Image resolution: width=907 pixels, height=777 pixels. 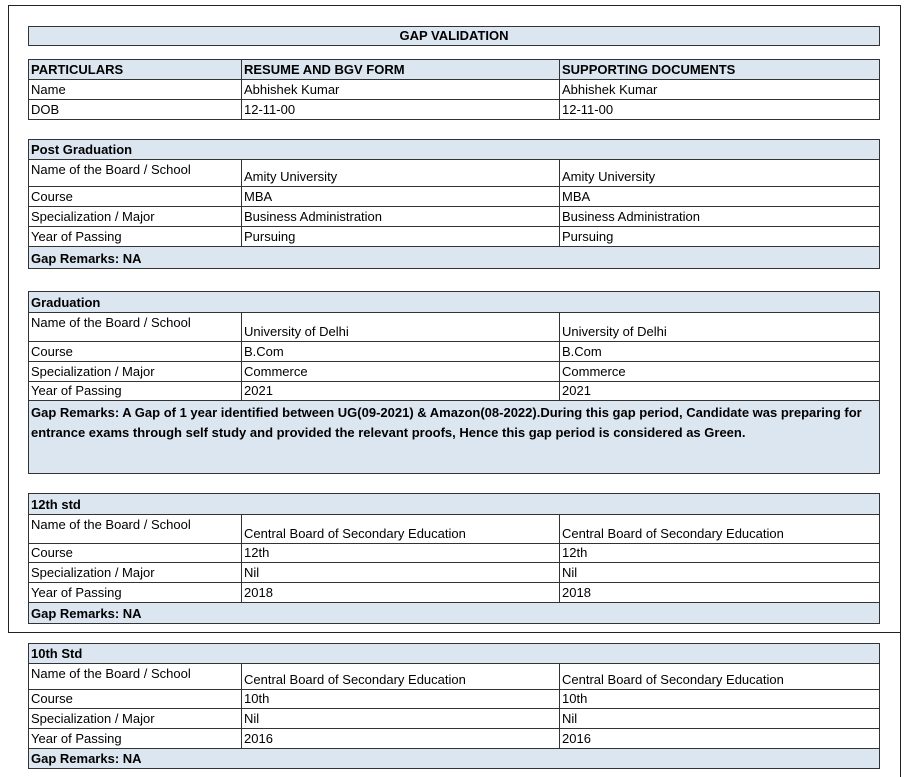 What do you see at coordinates (454, 504) in the screenshot?
I see `section-heading: 12th std` at bounding box center [454, 504].